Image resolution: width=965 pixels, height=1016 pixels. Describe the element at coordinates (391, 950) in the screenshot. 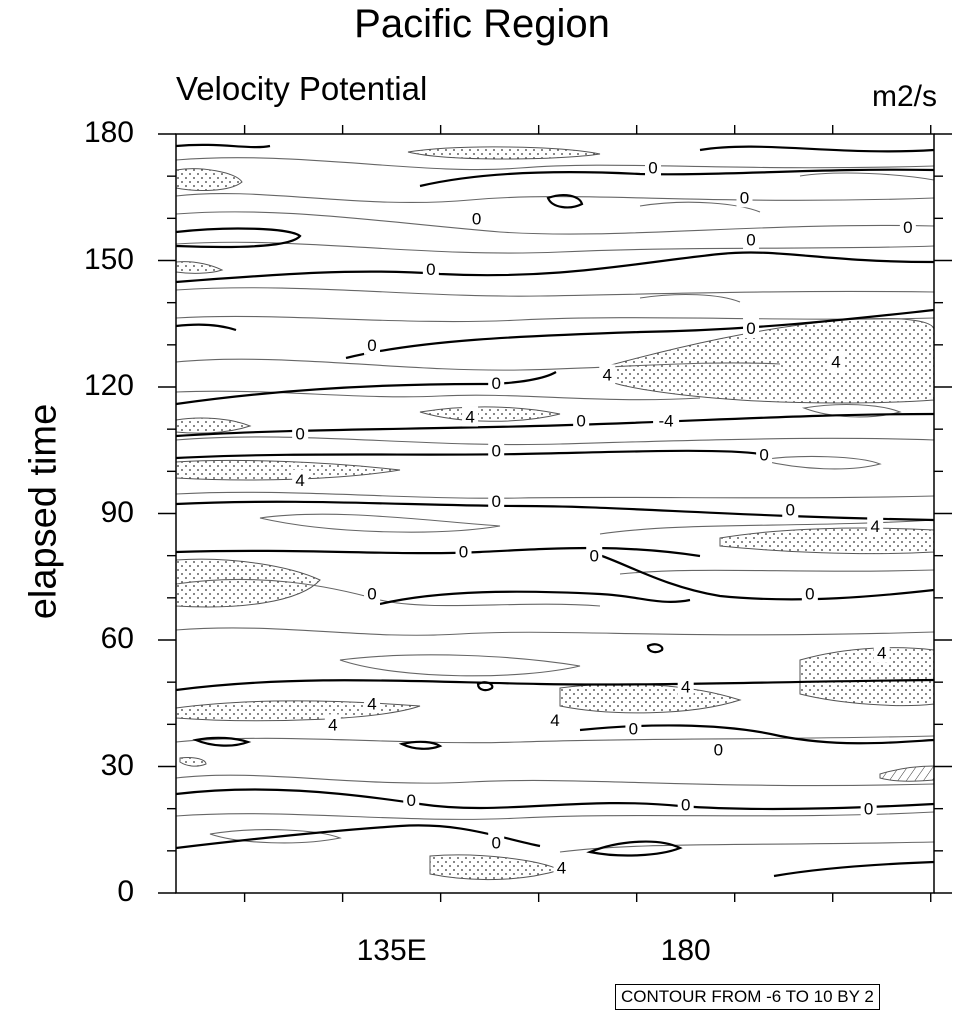

I see `x-tick-label: 135E` at that location.